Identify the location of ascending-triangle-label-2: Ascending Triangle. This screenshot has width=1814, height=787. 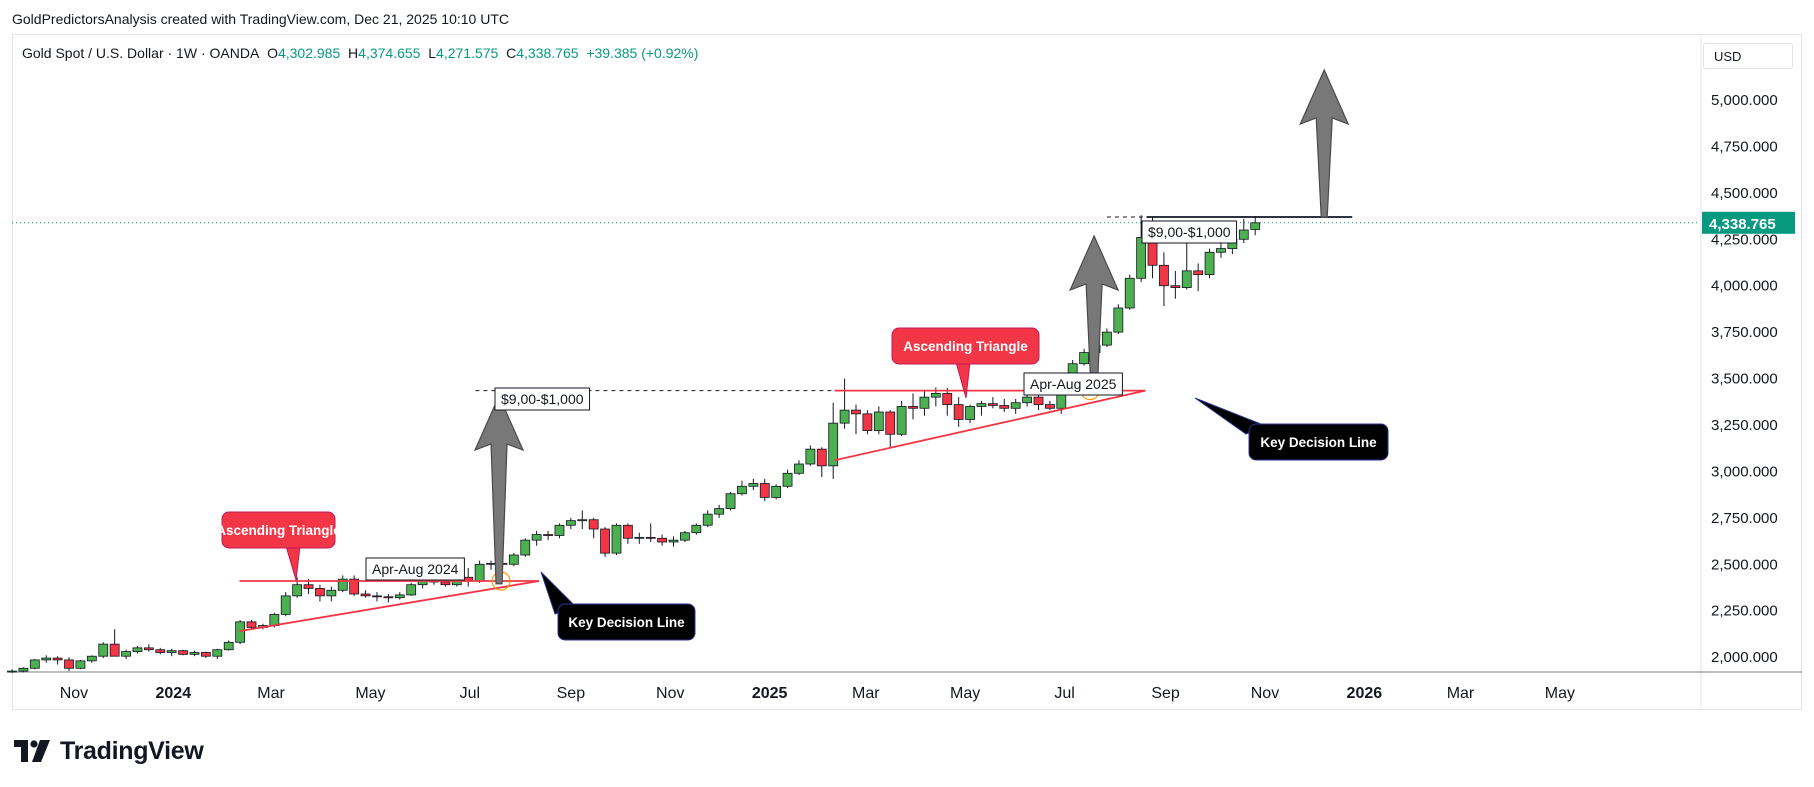
(965, 363).